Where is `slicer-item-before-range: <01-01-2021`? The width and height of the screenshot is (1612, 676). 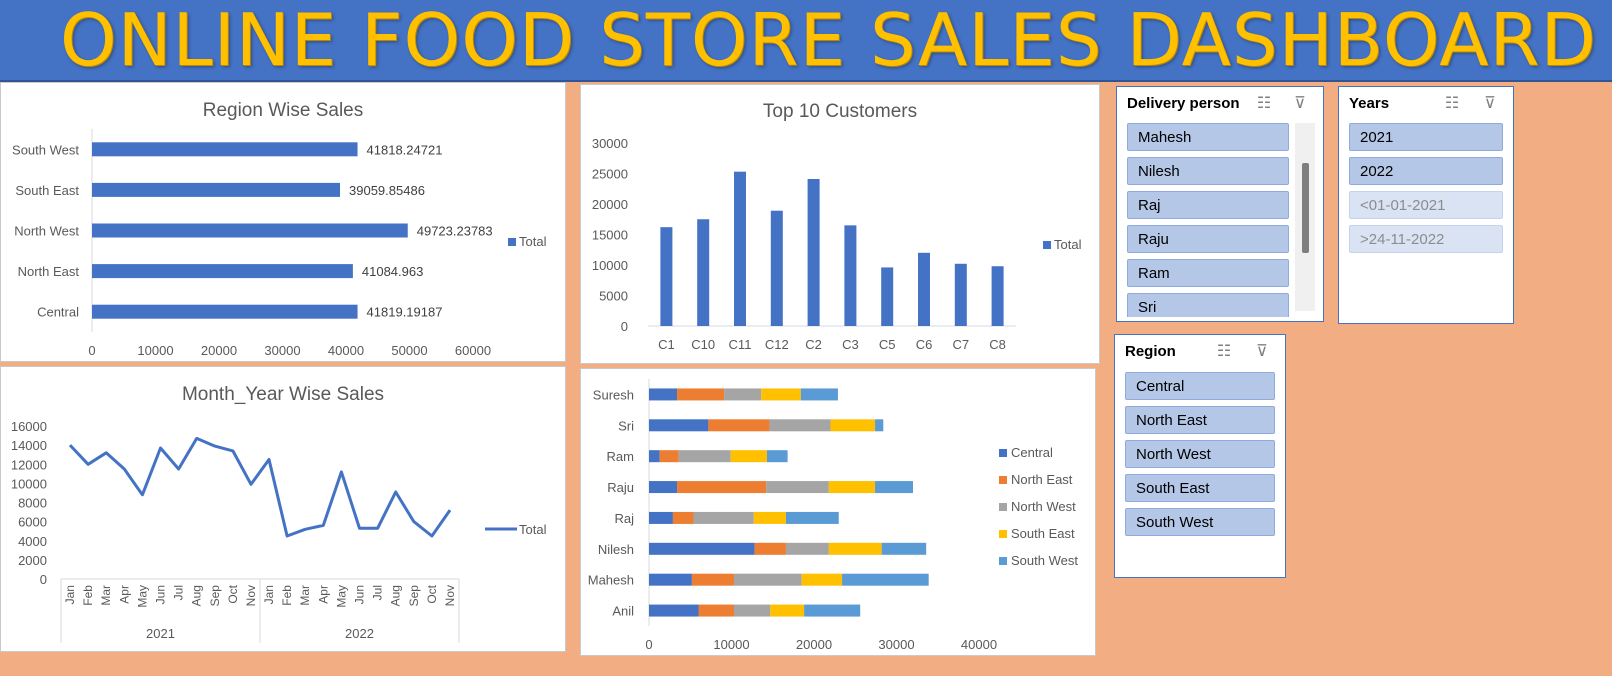
slicer-item-before-range: <01-01-2021 is located at coordinates (1426, 205).